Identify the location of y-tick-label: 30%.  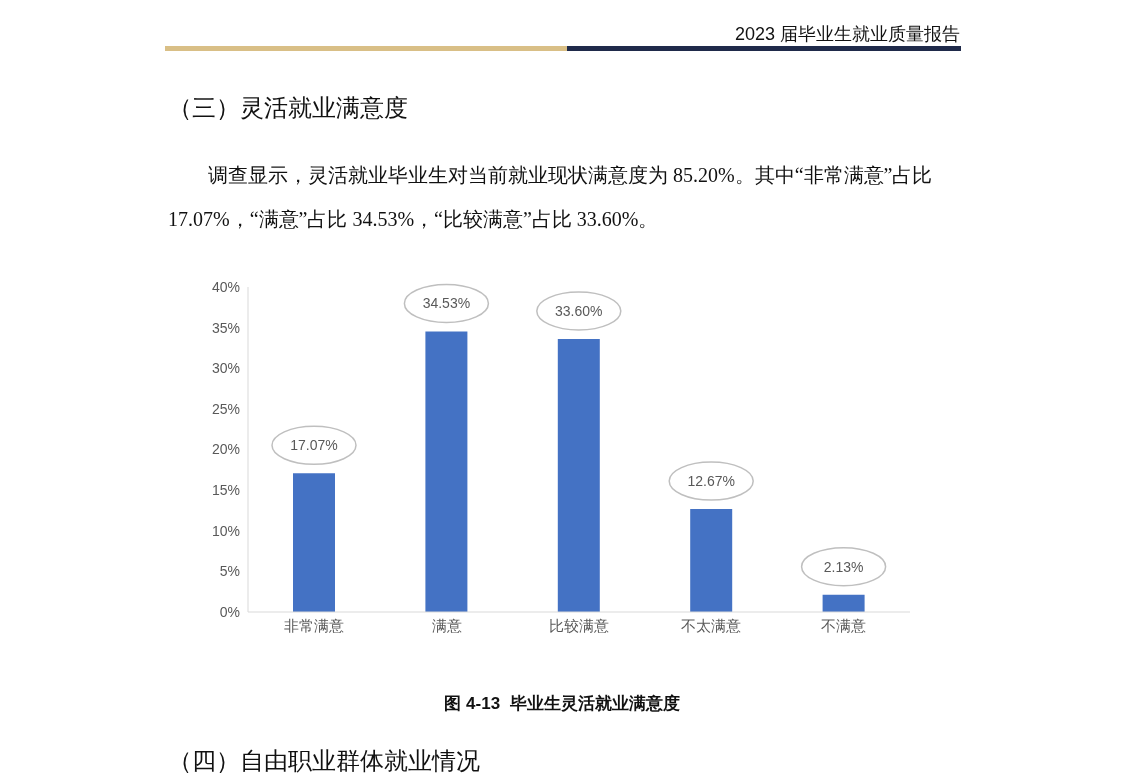
(225, 368).